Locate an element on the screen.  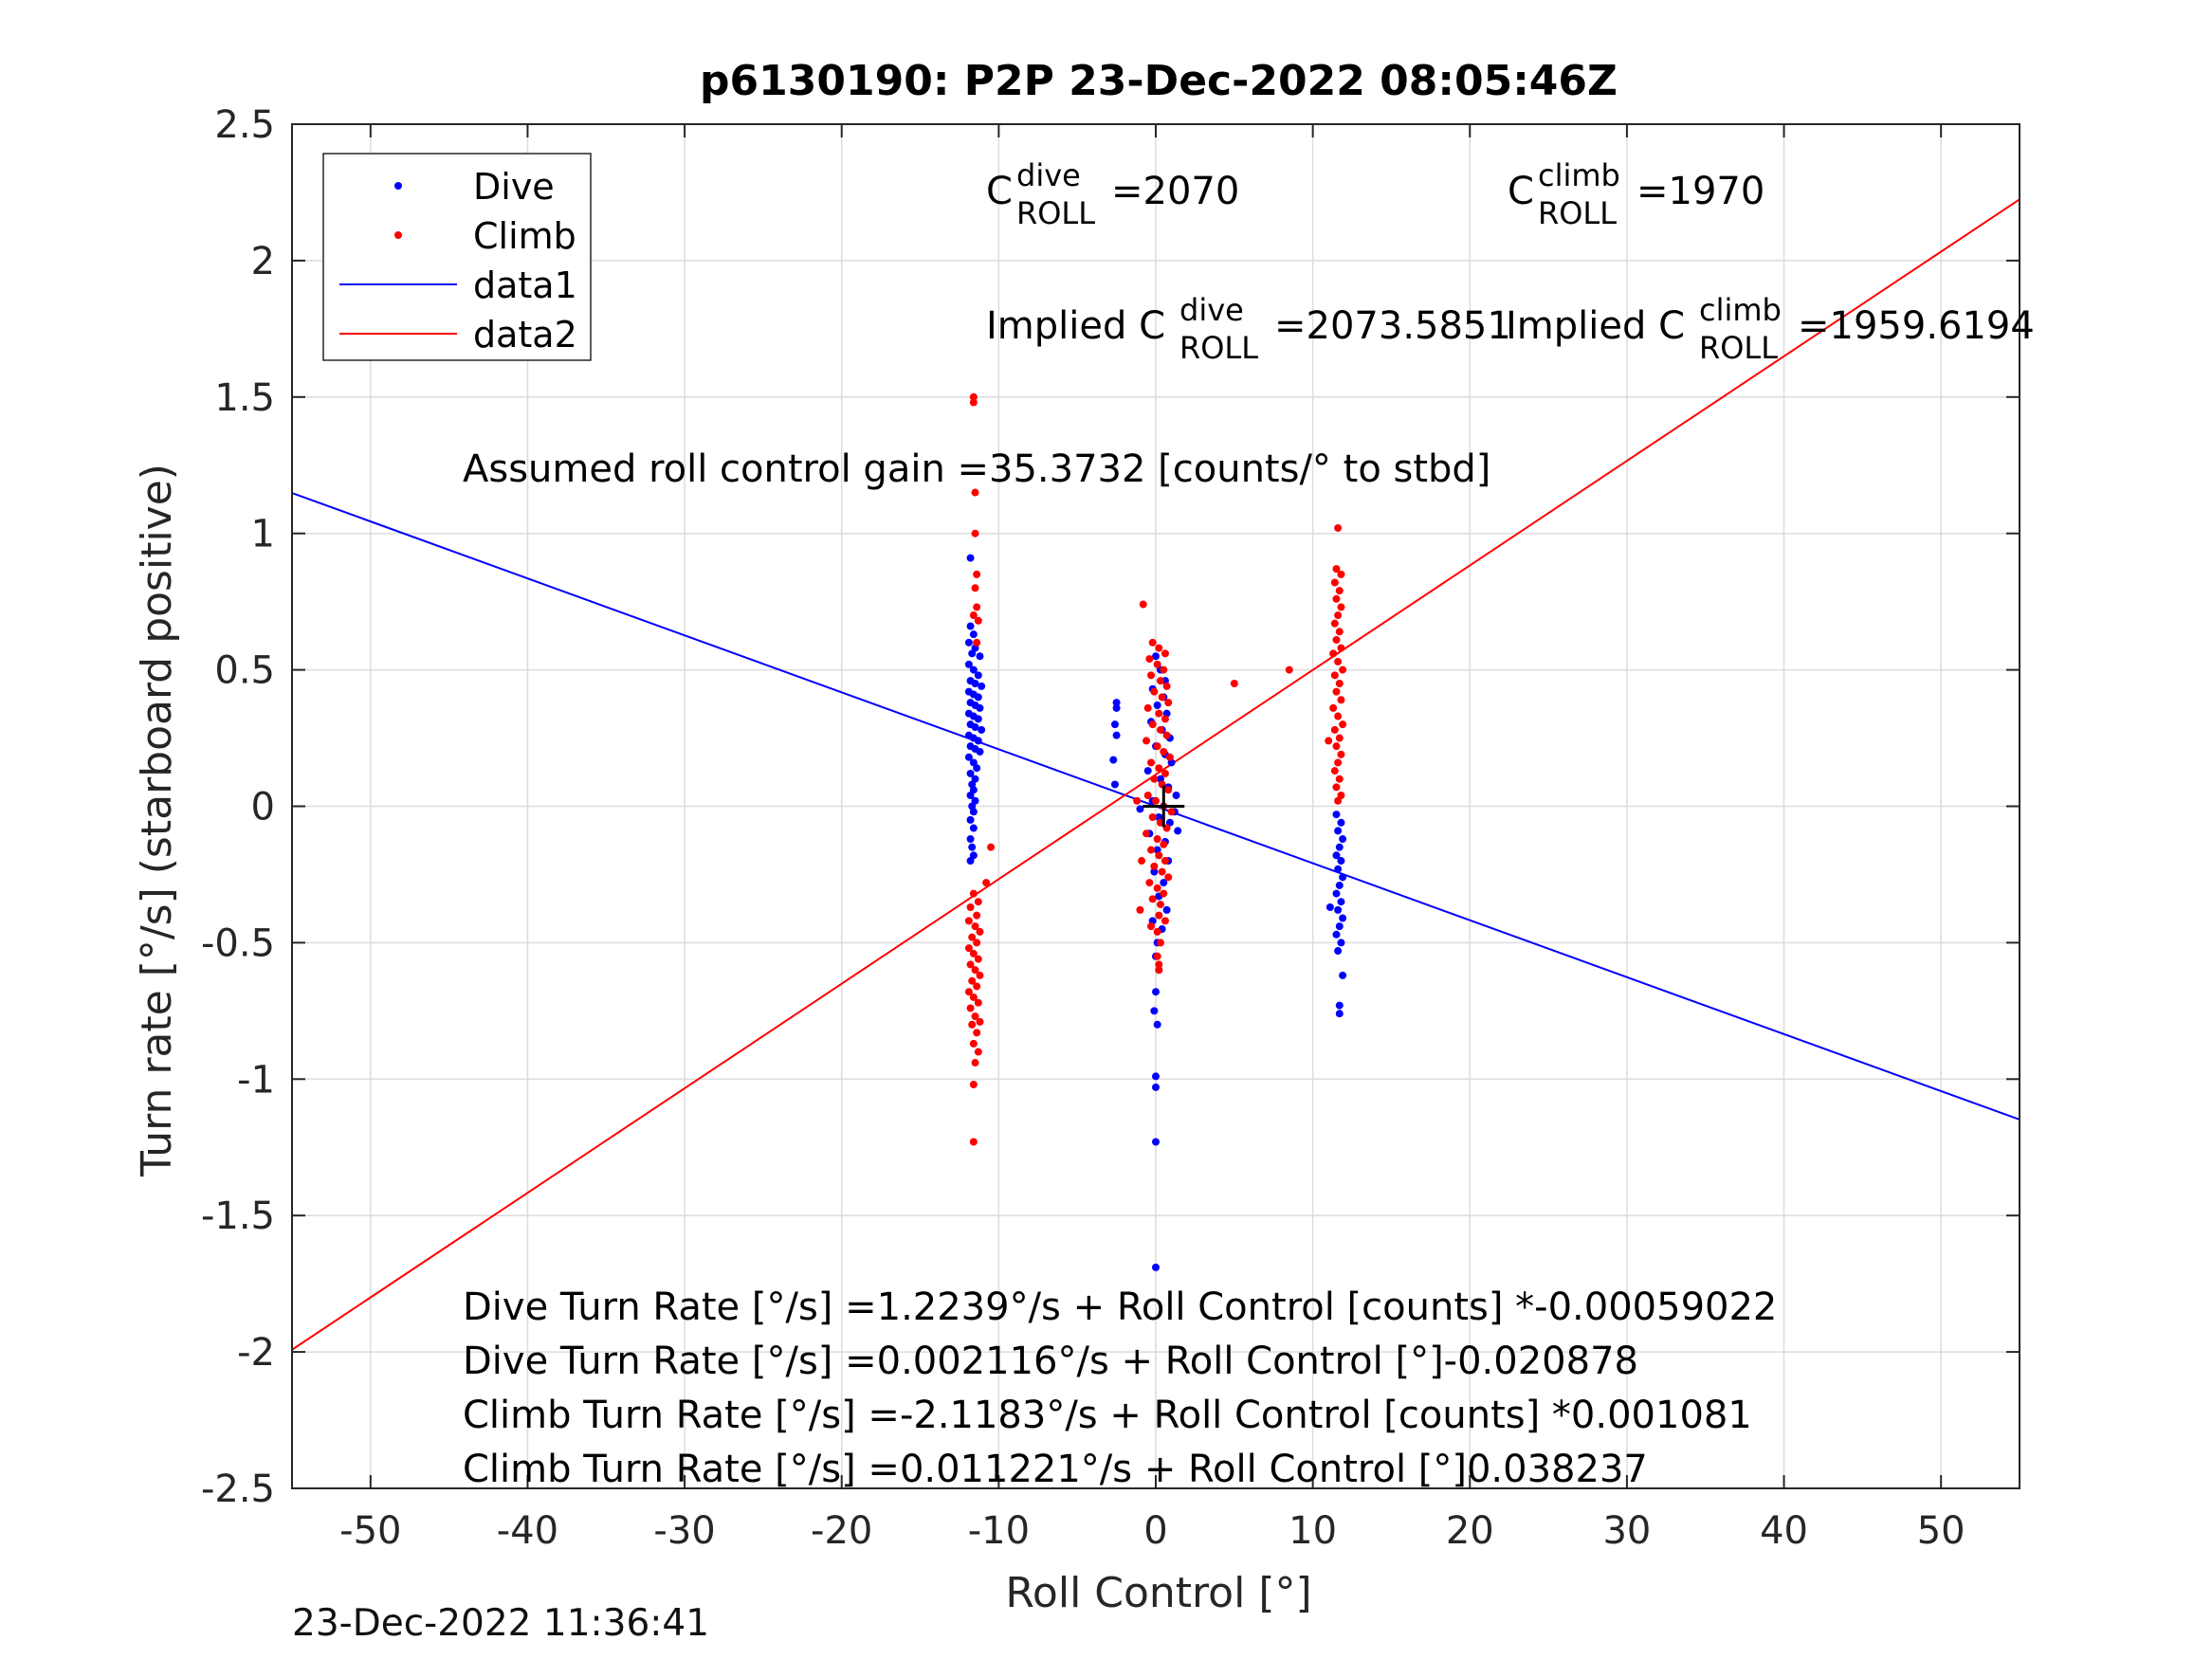
x-tick-label: -10 is located at coordinates (999, 1531).